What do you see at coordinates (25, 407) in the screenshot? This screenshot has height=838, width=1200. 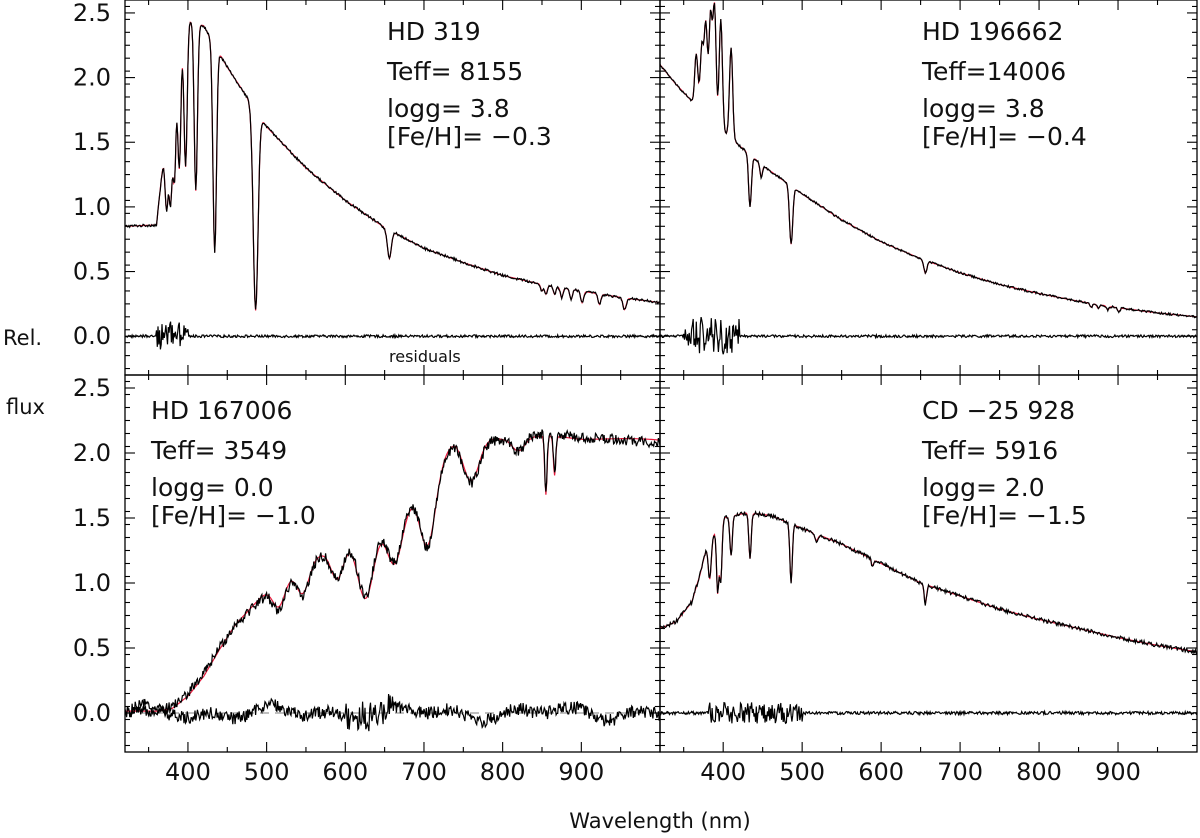 I see `y-axis-label-bottom: flux` at bounding box center [25, 407].